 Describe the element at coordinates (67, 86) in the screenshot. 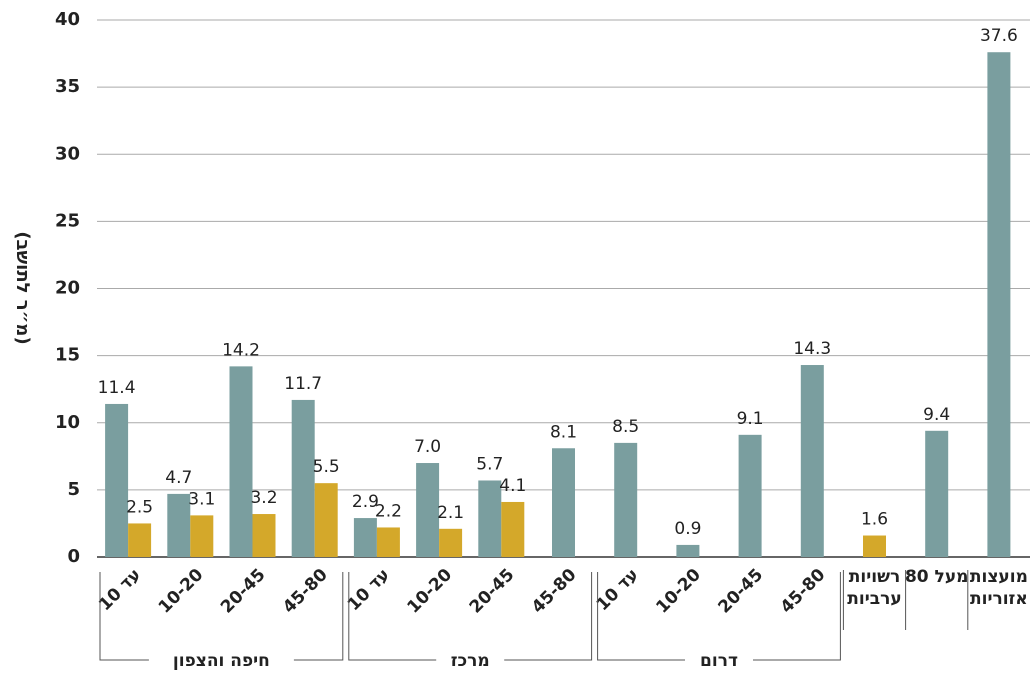

I see `y-tick-label: 35` at that location.